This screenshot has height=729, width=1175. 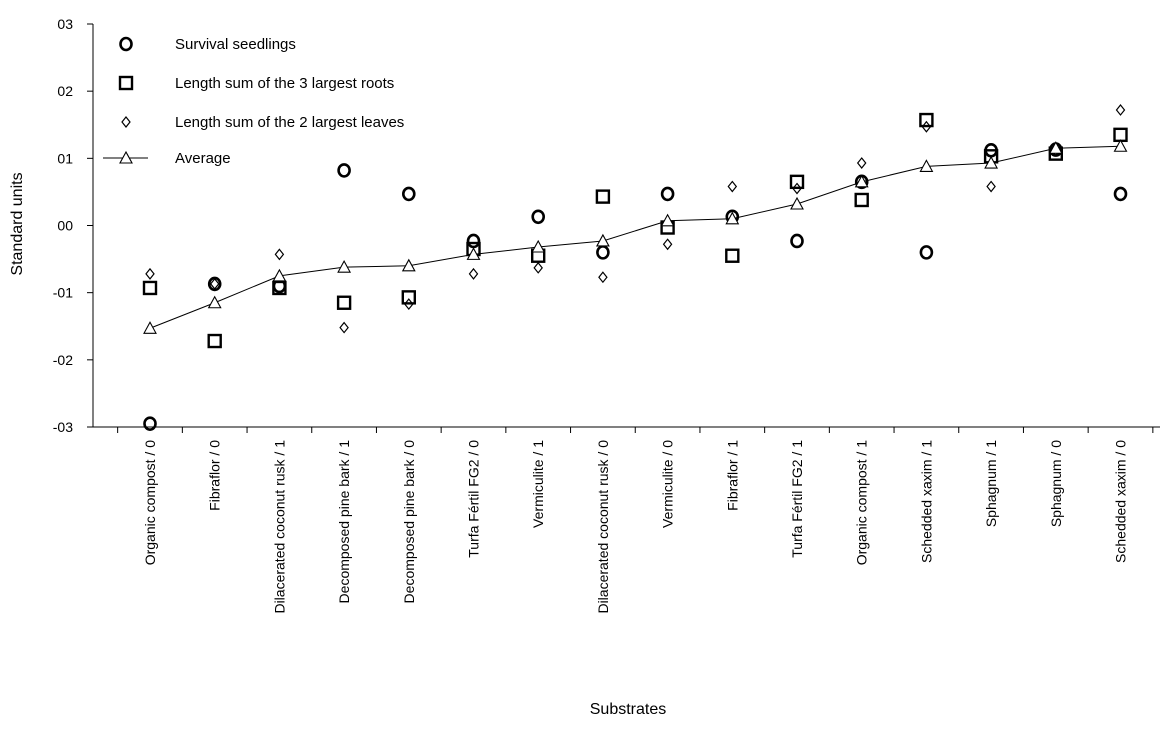 What do you see at coordinates (603, 527) in the screenshot?
I see `x-category-label: Dilacerated coconut rusk / 0` at bounding box center [603, 527].